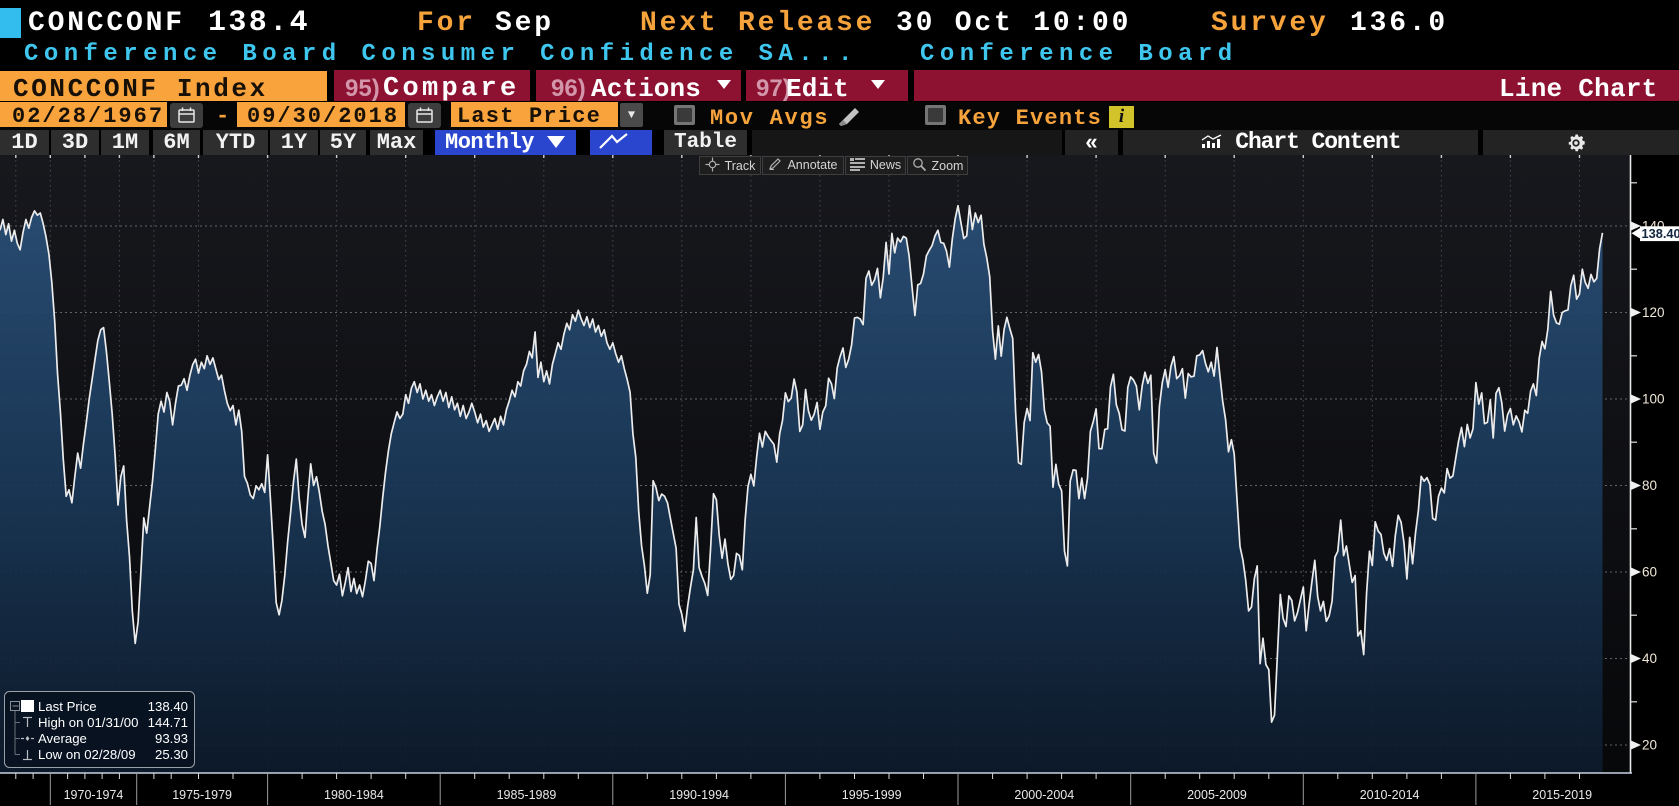 The image size is (1679, 806). I want to click on svg-text: 2015-2019, so click(1562, 795).